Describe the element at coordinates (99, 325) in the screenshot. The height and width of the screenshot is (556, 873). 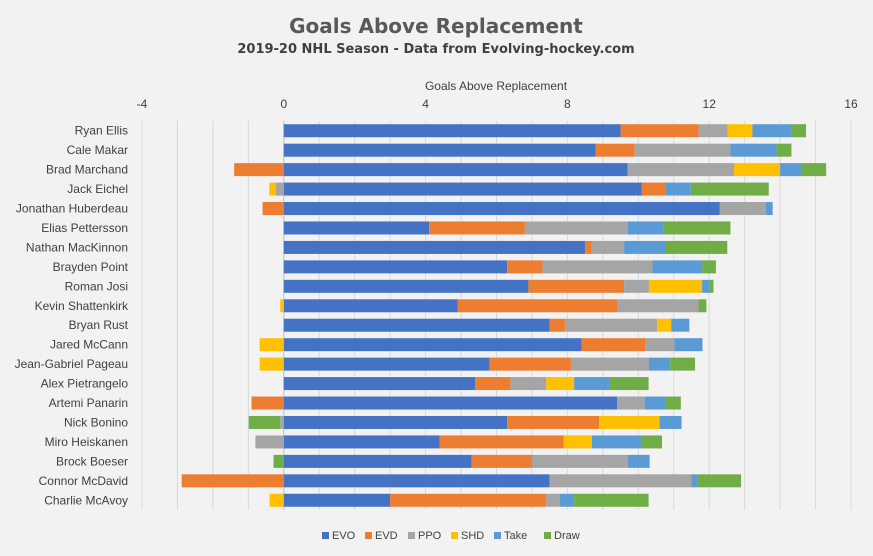
I see `category-label: Bryan Rust` at that location.